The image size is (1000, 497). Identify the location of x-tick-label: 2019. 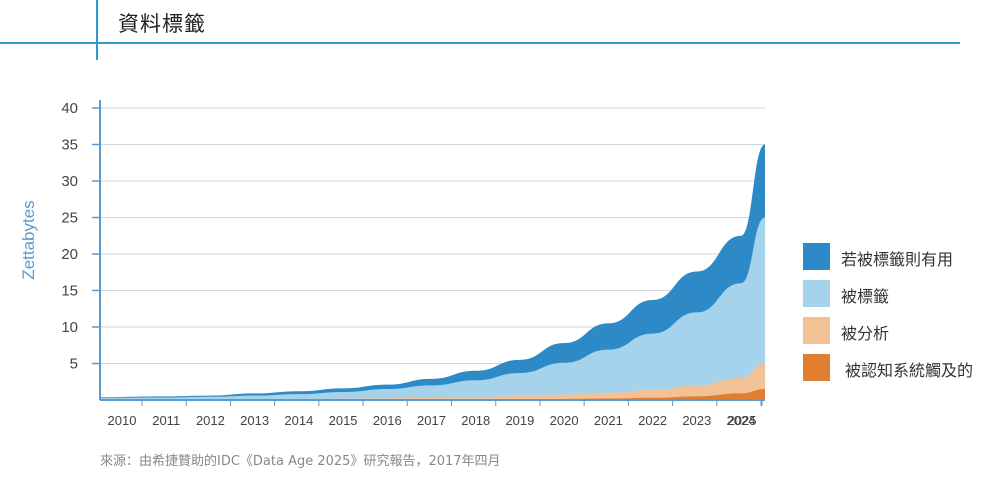
(519, 420).